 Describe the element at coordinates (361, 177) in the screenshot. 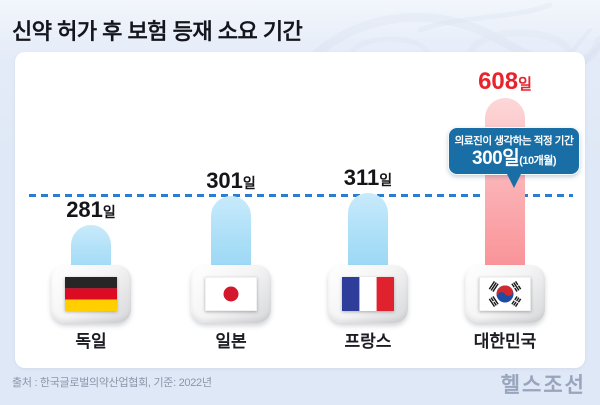

I see `value-number: 311` at that location.